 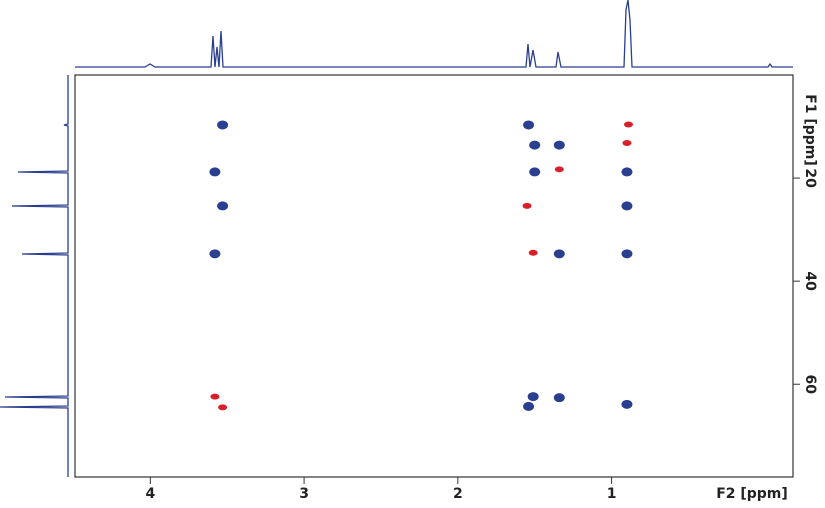 I want to click on f1-projection, so click(x=34, y=276).